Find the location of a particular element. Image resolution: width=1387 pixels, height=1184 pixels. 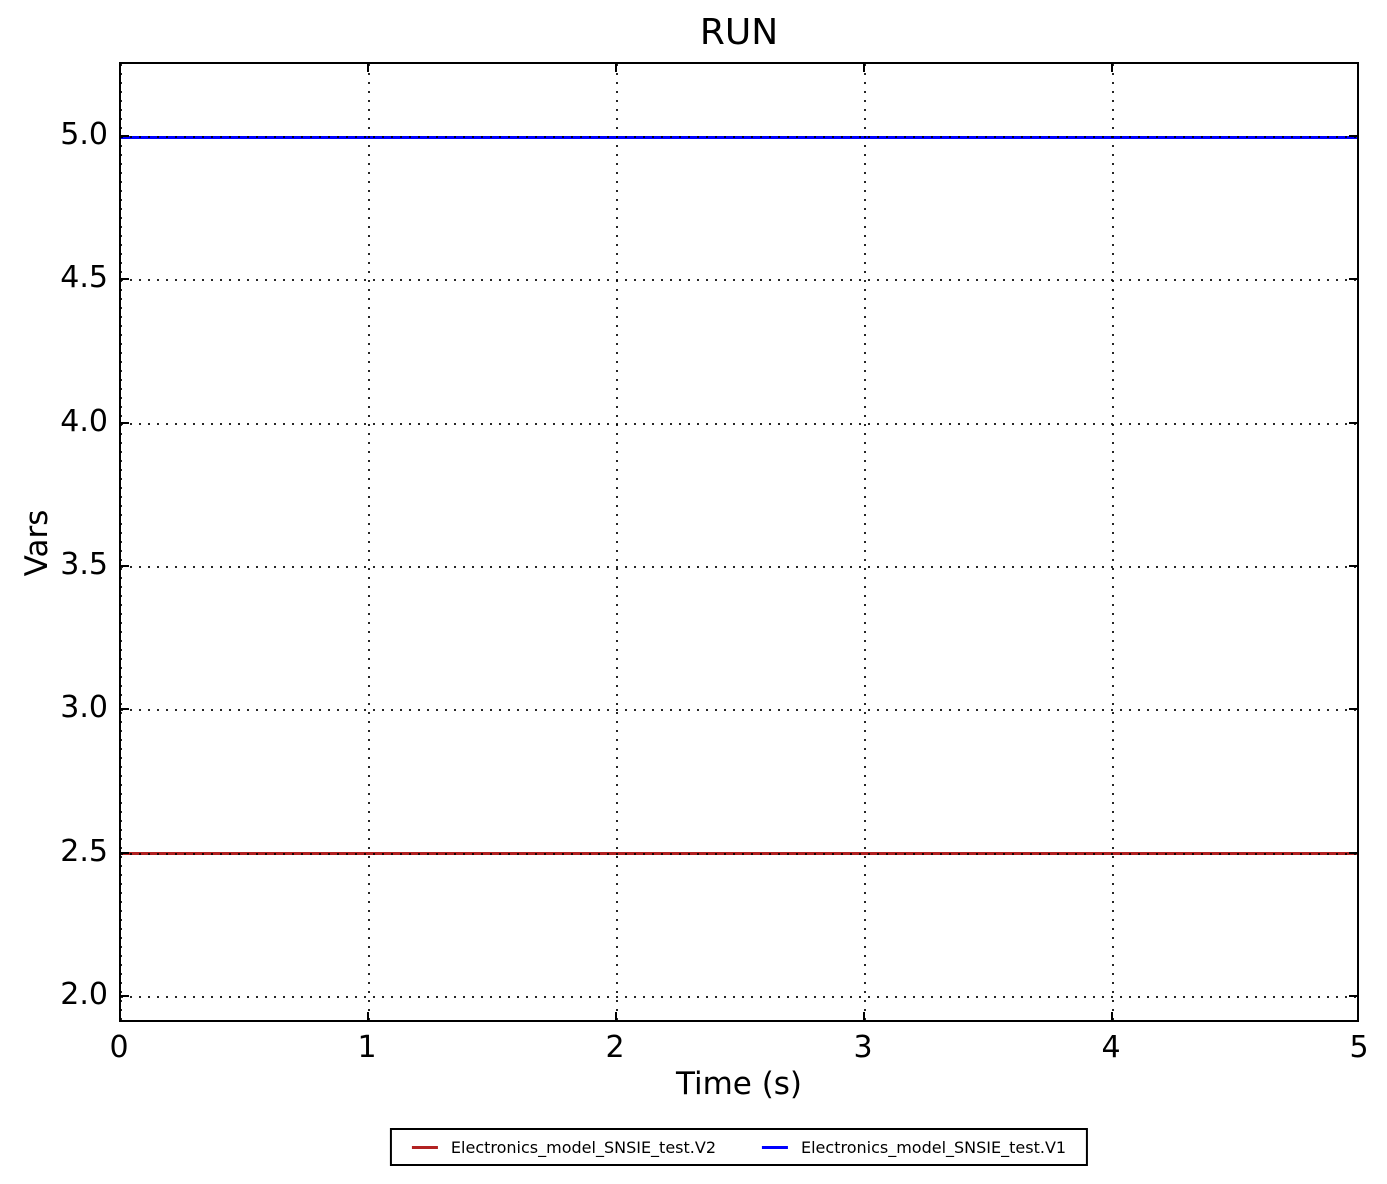

x-tick-label: 3 is located at coordinates (863, 1047).